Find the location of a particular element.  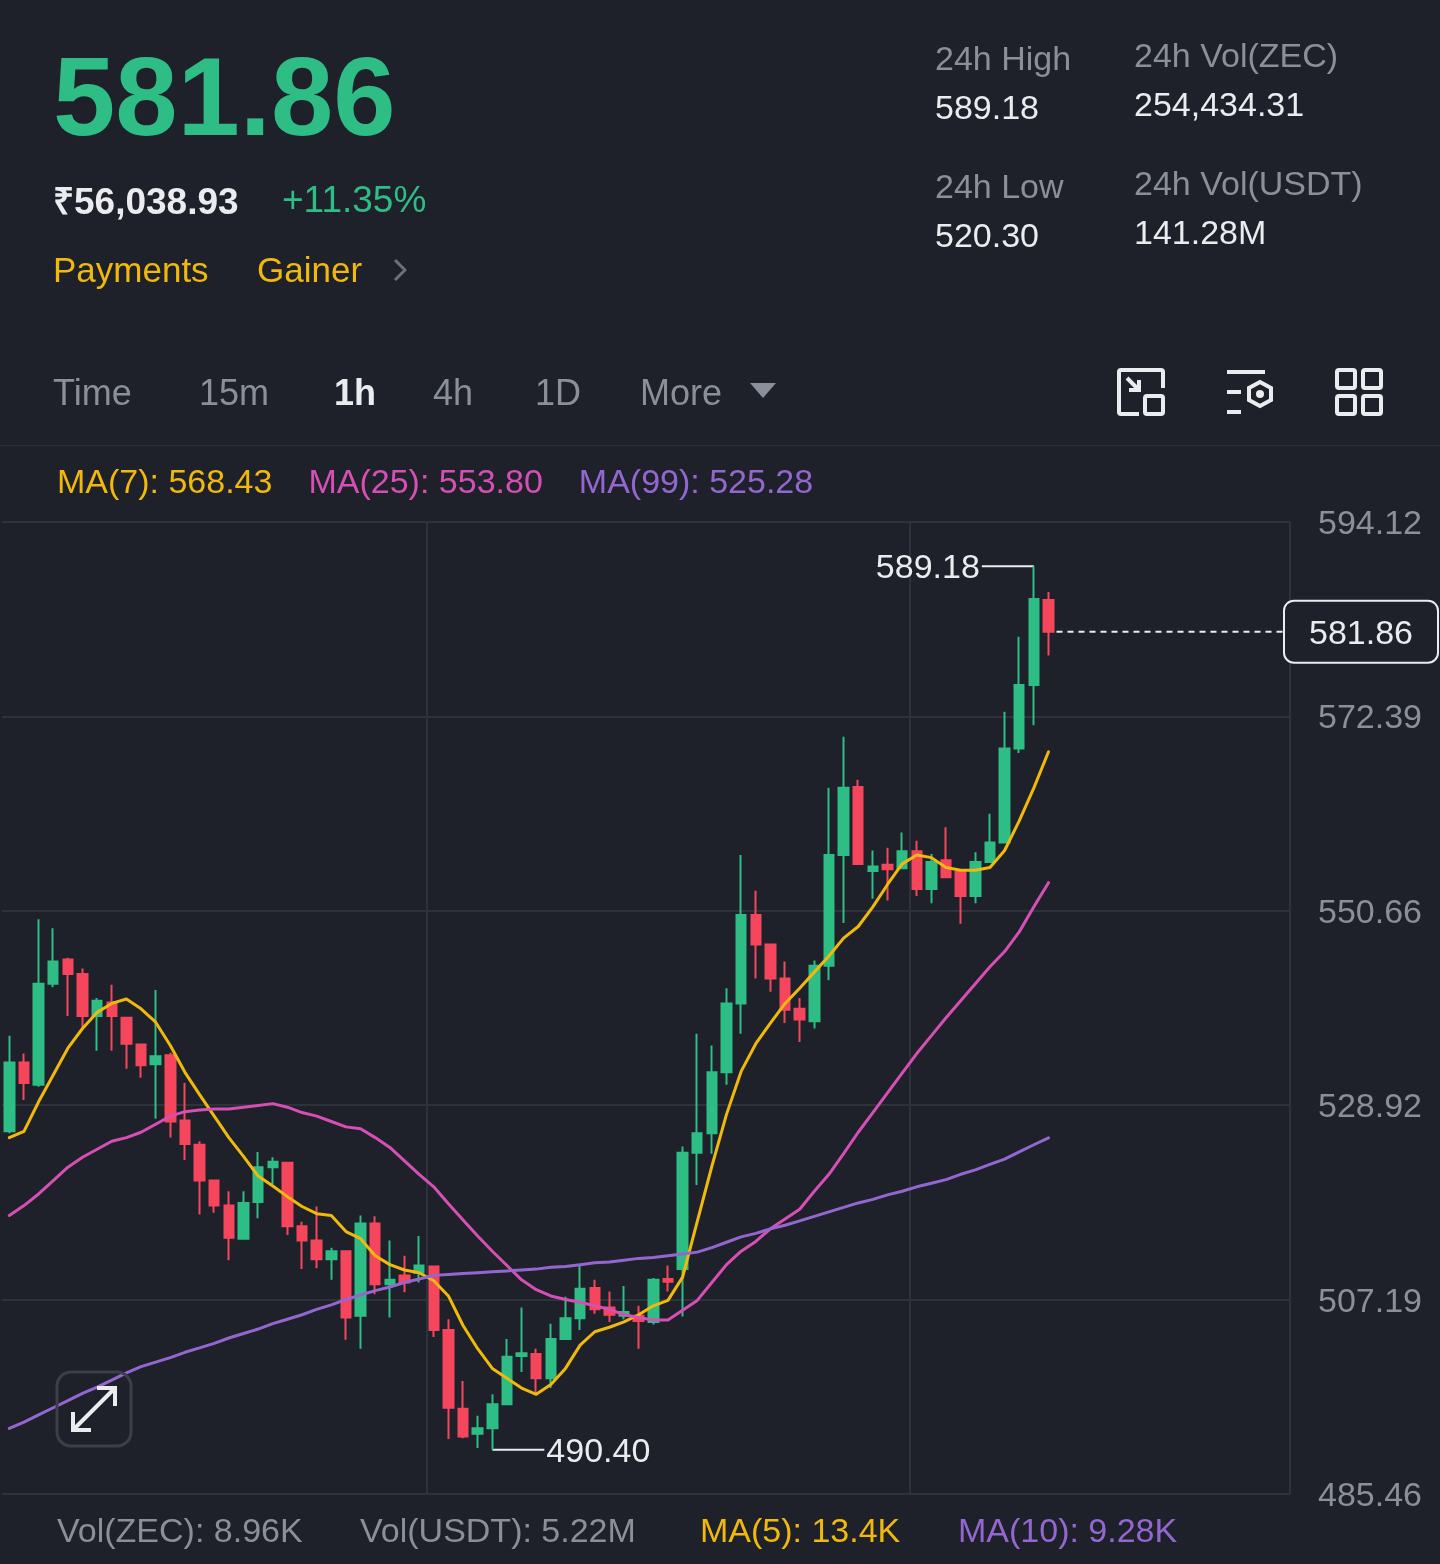

text: MA(5): 13.4K is located at coordinates (800, 1530).